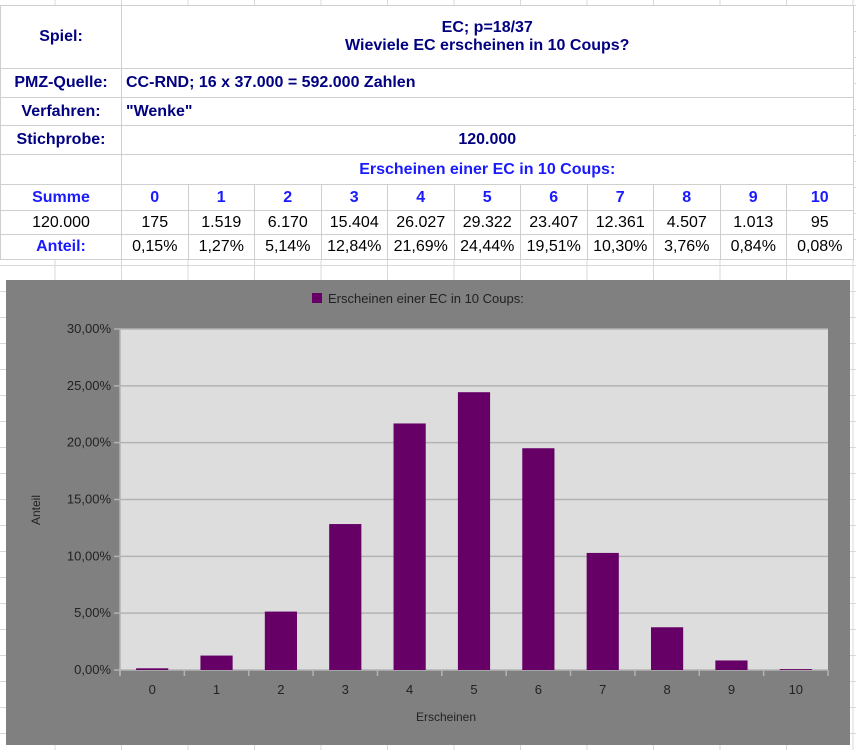 The height and width of the screenshot is (750, 856). I want to click on legend-swatch, so click(317, 298).